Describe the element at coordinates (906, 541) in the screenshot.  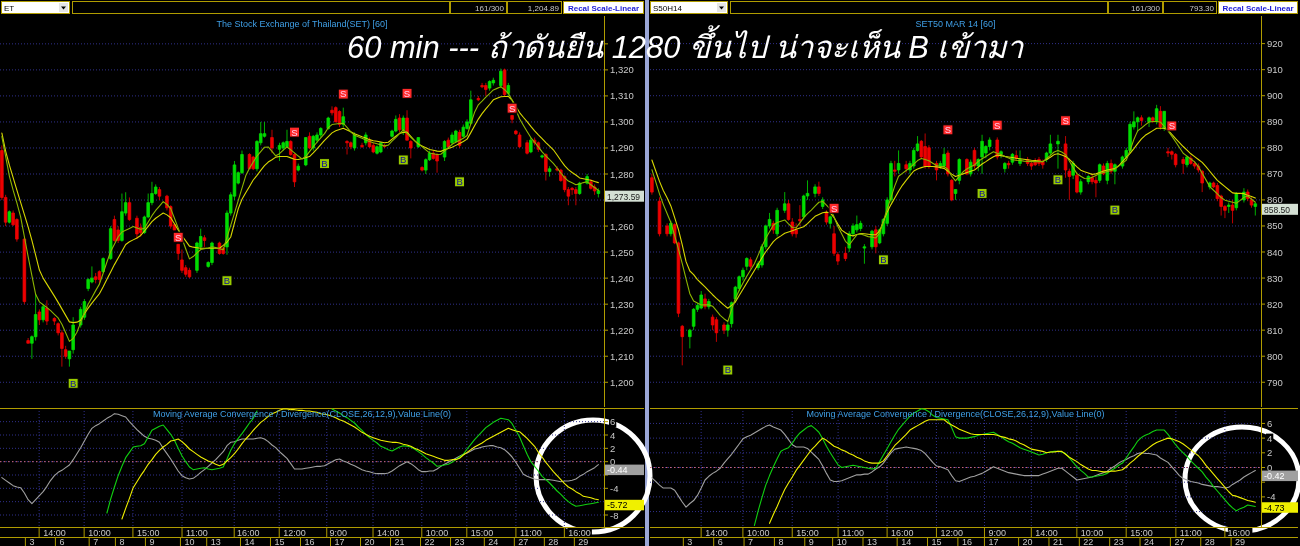
I see `x-tick-label: 14` at that location.